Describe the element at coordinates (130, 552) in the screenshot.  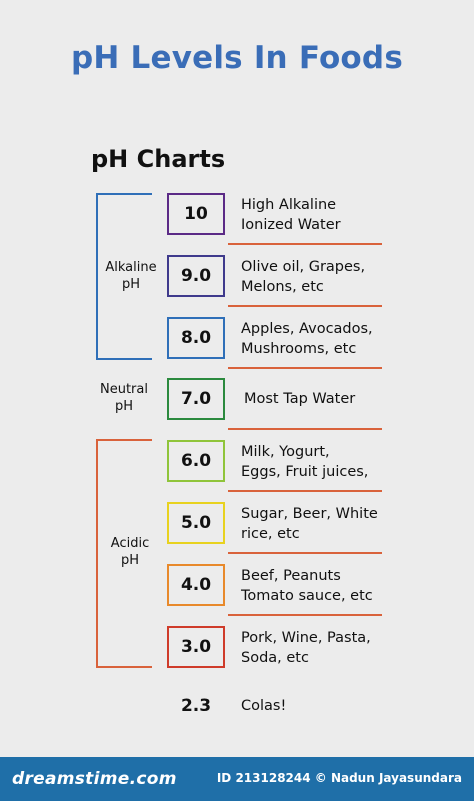
I see `acidic-label: Acidic pH` at that location.